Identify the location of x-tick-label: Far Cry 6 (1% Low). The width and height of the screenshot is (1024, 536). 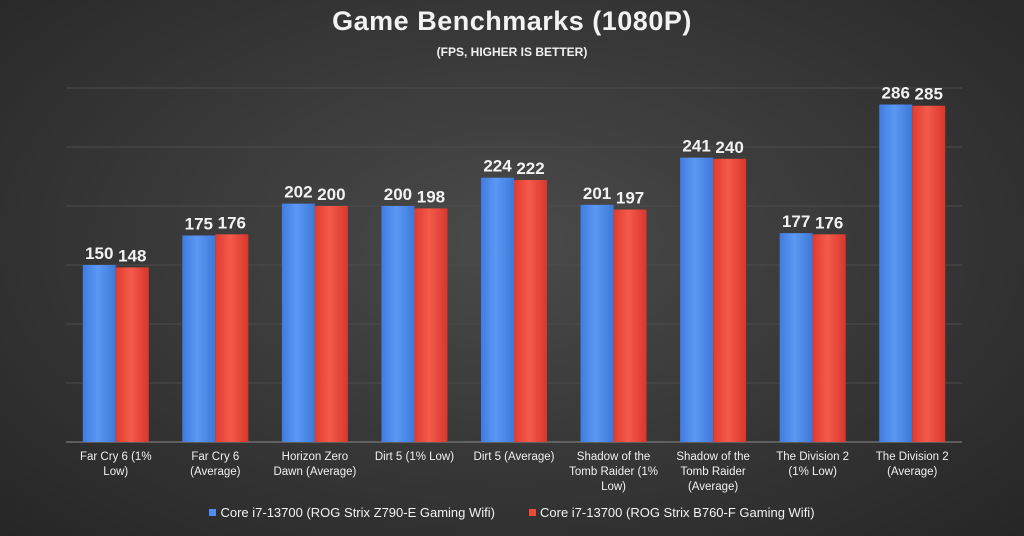
(116, 464).